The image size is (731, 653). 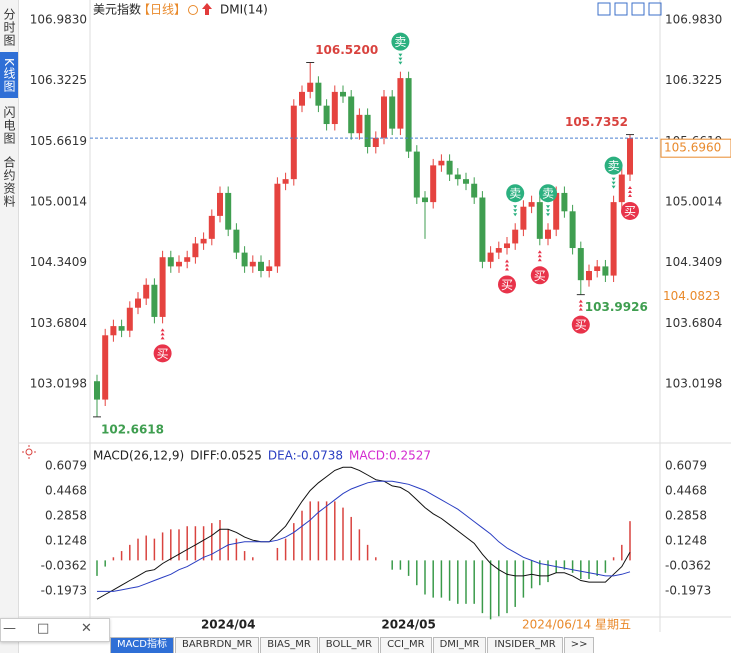 What do you see at coordinates (629, 9) in the screenshot?
I see `toolbar-icons` at bounding box center [629, 9].